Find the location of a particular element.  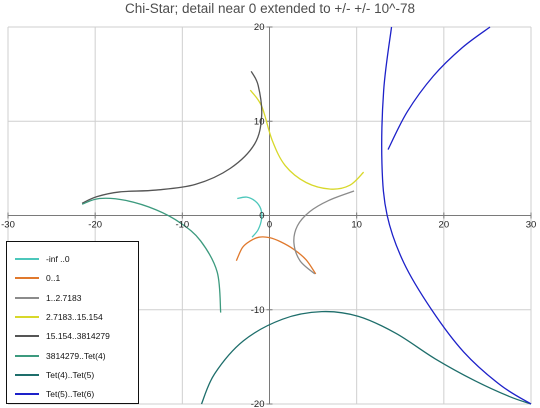

legend-label-4: 15.154..3814279 is located at coordinates (78, 336).